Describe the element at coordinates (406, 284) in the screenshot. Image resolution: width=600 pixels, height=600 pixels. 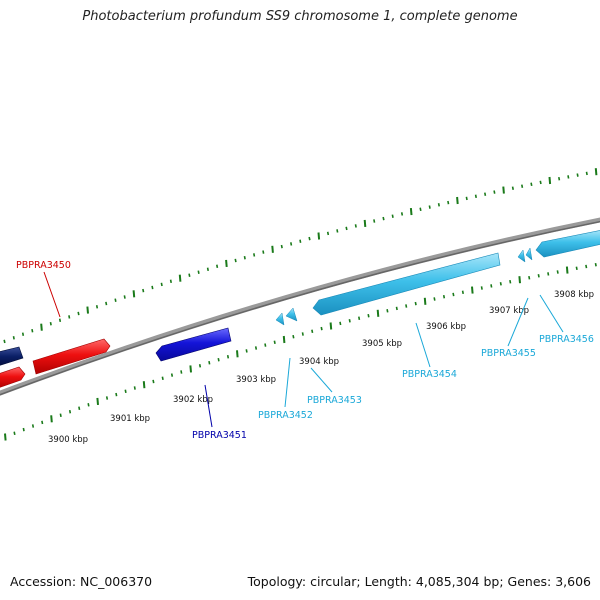
I see `gene-arrow-pbpra3454` at that location.